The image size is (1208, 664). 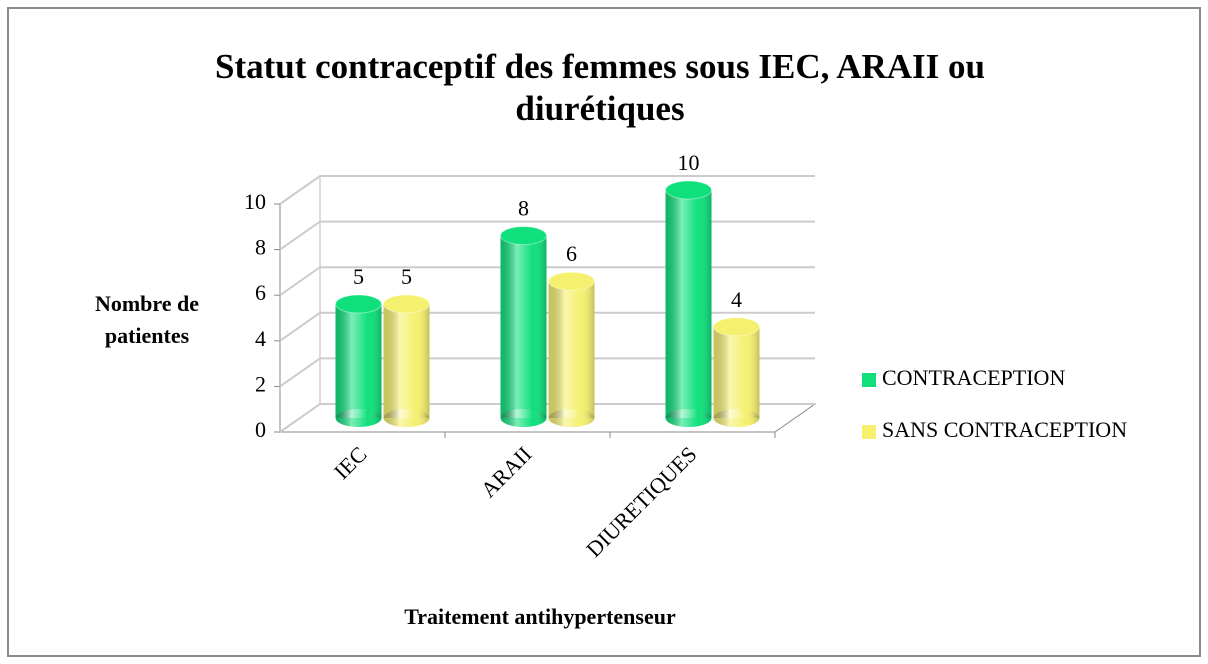 What do you see at coordinates (260, 247) in the screenshot?
I see `y-tick-label: 8` at bounding box center [260, 247].